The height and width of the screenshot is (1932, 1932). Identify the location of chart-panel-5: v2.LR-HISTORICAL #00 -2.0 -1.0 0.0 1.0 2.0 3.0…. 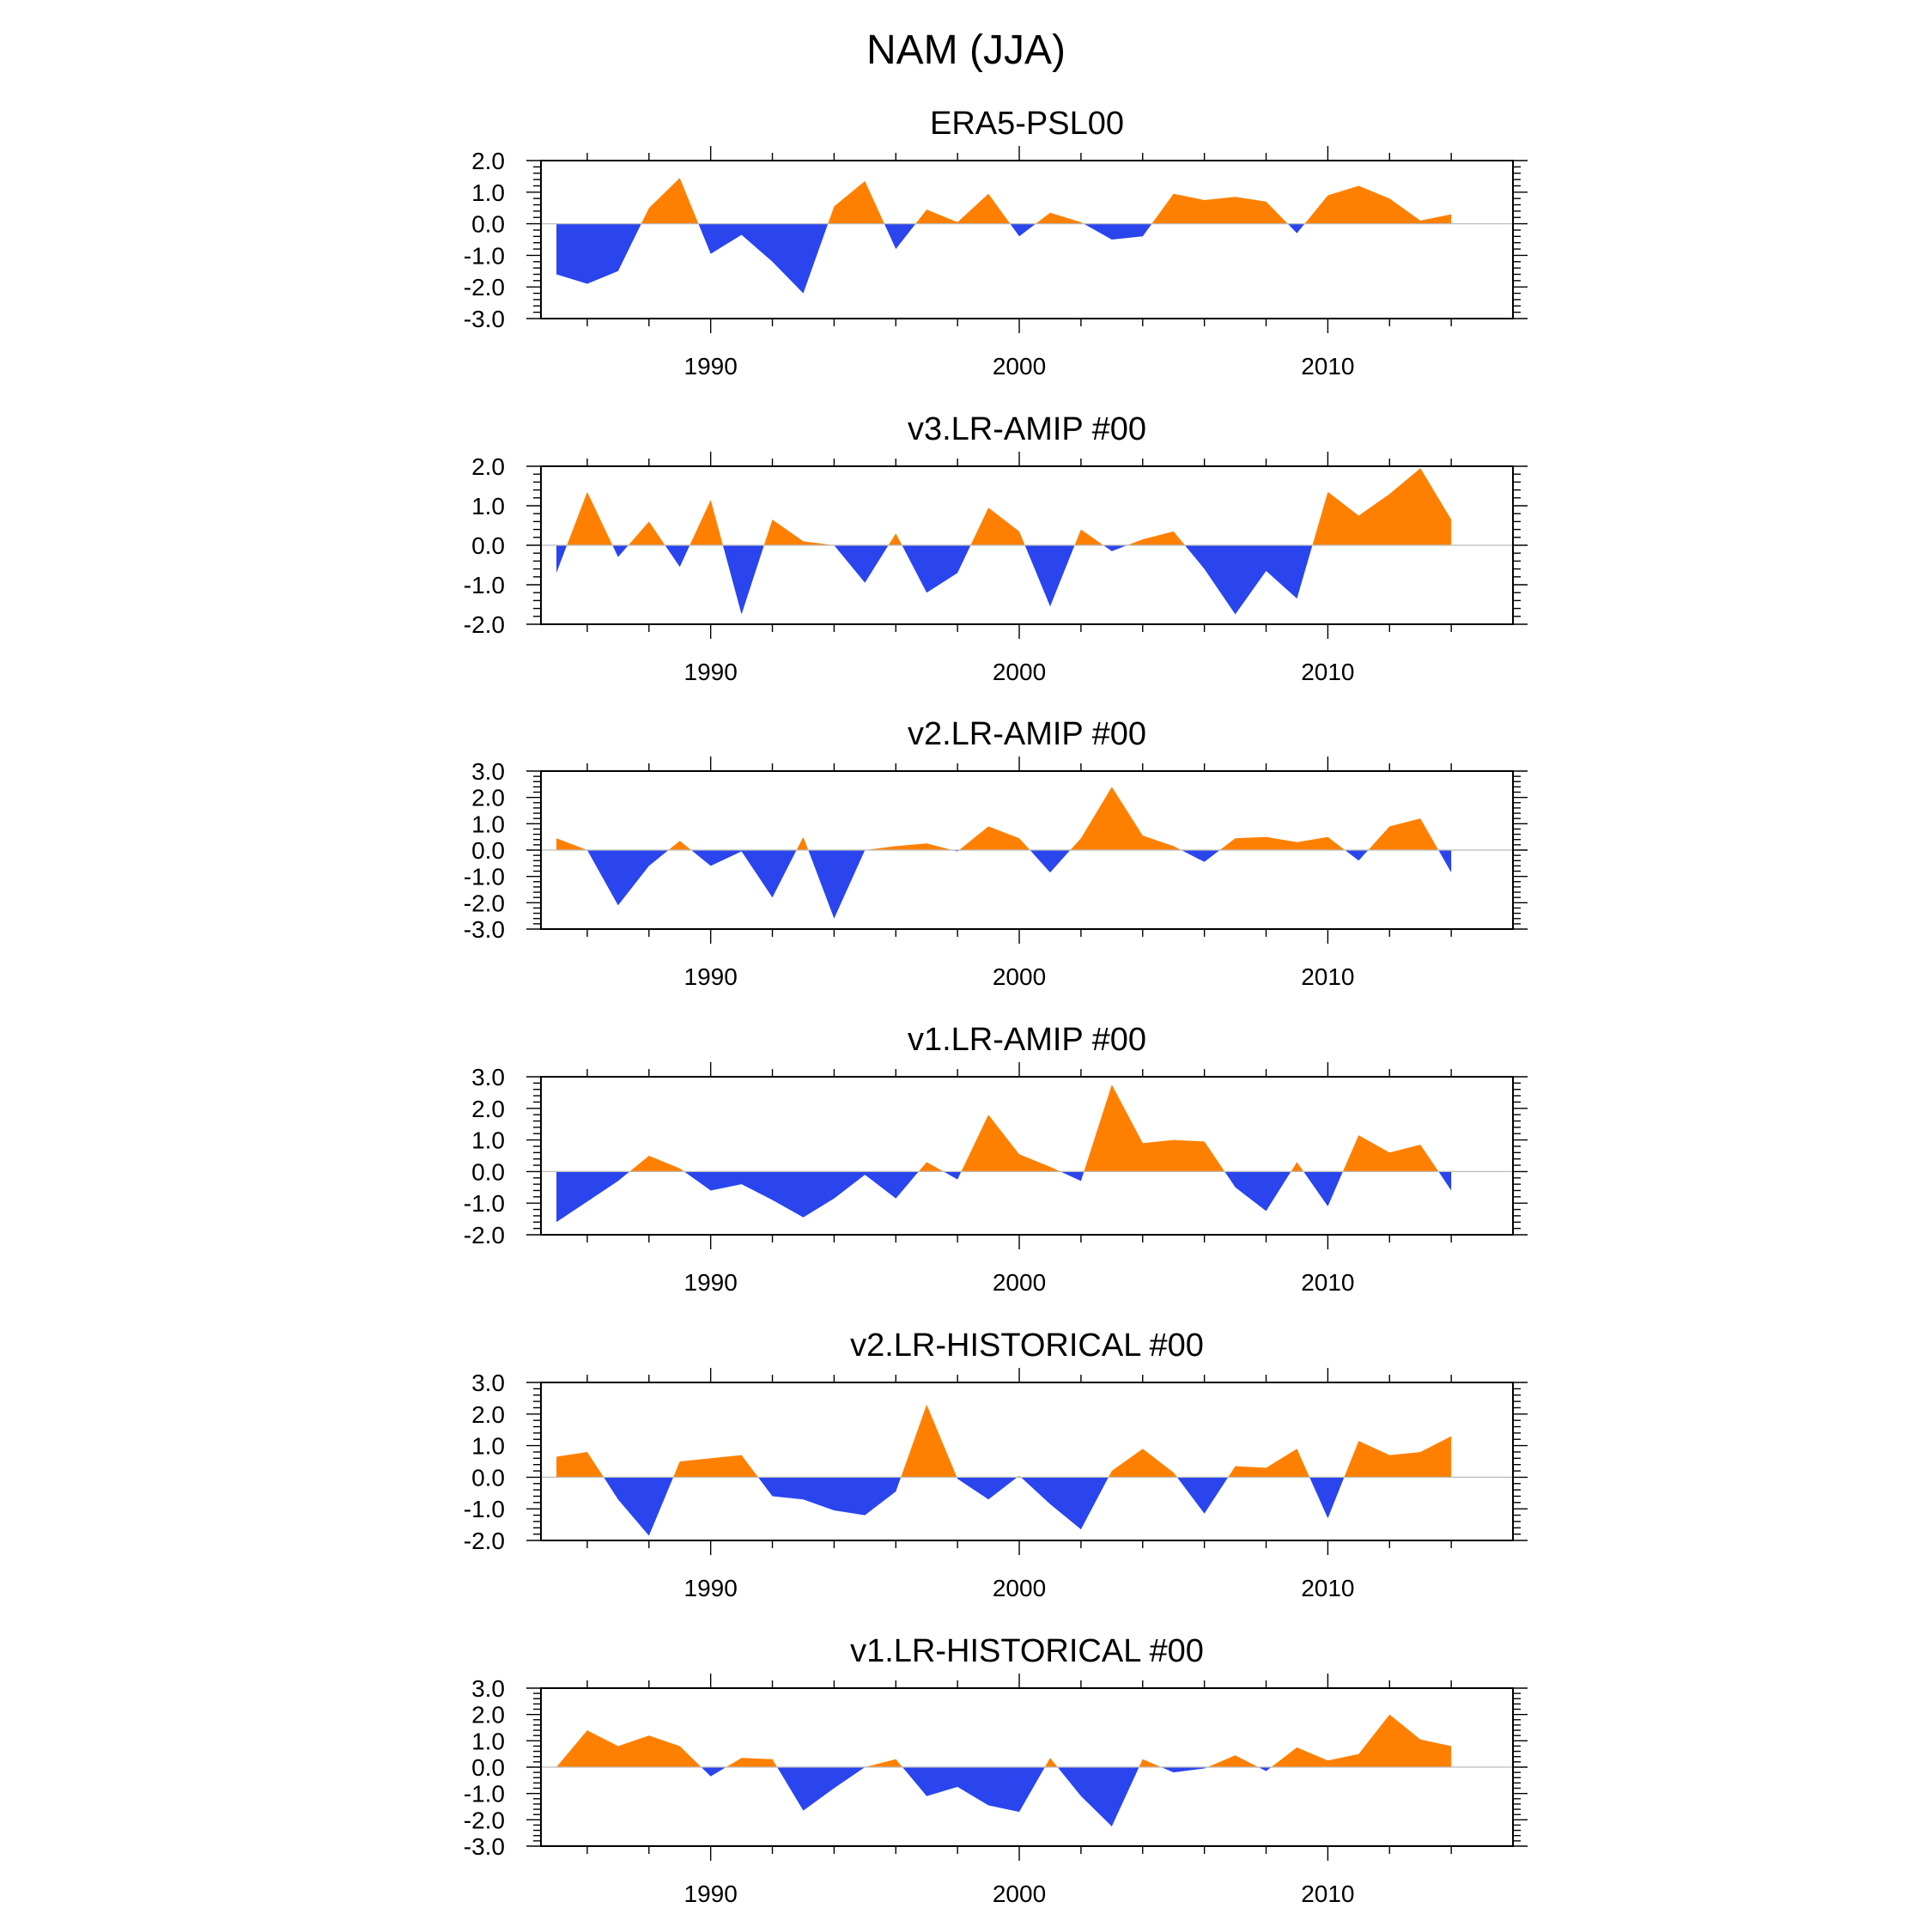
(996, 1464).